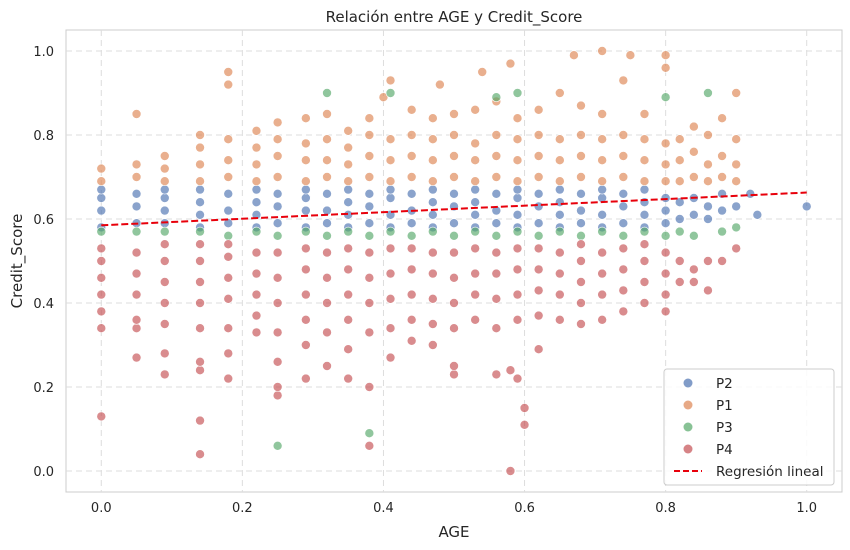  I want to click on legend-marker-p3, so click(688, 427).